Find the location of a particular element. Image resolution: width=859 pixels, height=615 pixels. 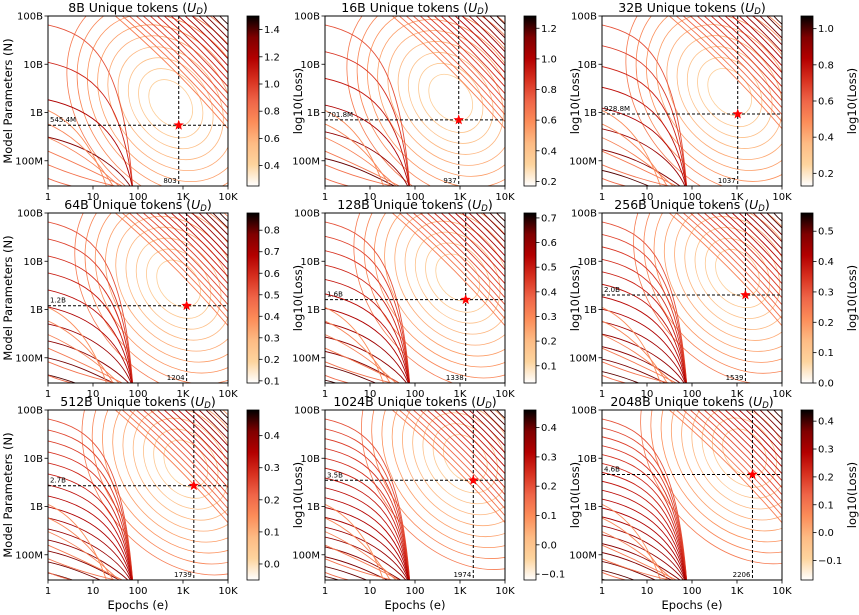

subplot-title-symbol: ) is located at coordinates (767, 204).